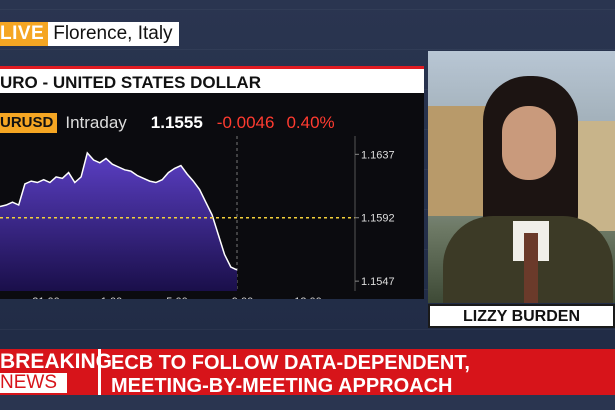 Image resolution: width=615 pixels, height=410 pixels. I want to click on ticker-badge: URUSD, so click(29, 123).